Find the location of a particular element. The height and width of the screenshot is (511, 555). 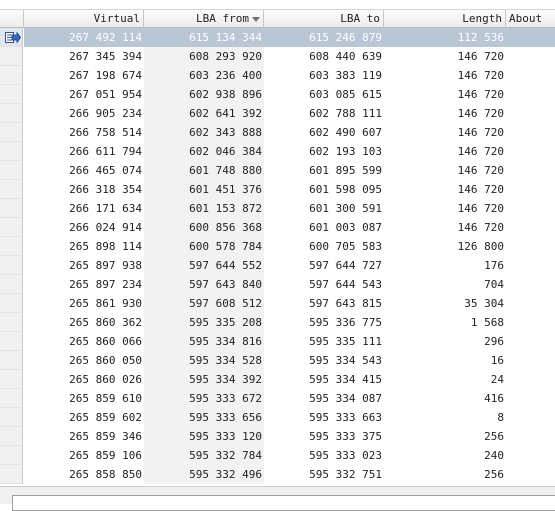

cell-lba-from: 601 748 880 is located at coordinates (204, 170).